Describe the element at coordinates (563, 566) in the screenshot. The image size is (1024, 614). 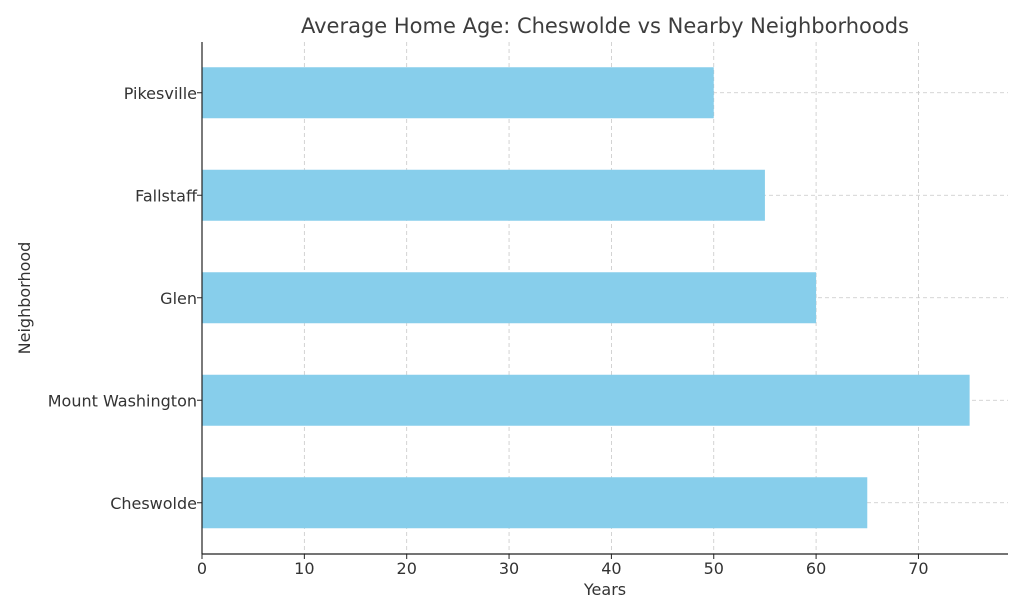
I see `x-ticks: 0 10 20 30 40 50 60 70` at that location.